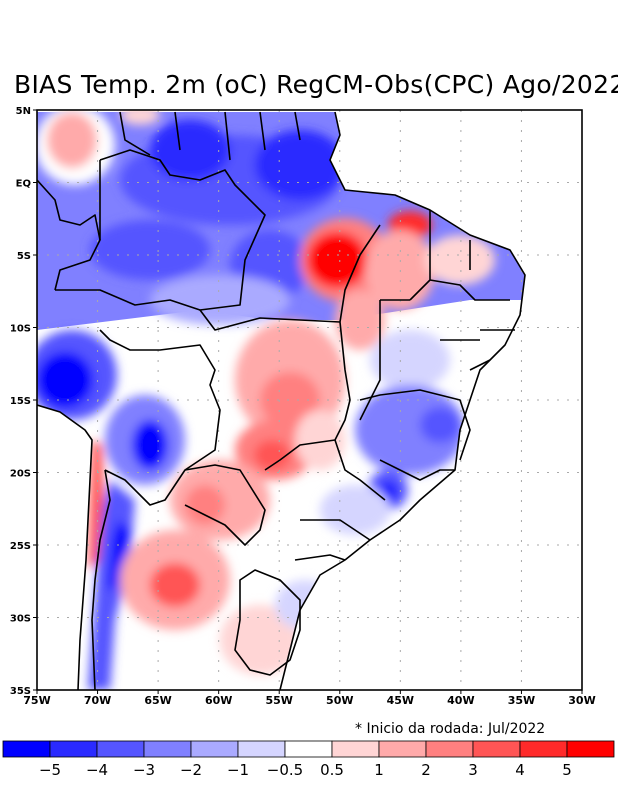 The height and width of the screenshot is (800, 618). What do you see at coordinates (150, 445) in the screenshot?
I see `anomaly-bolivia-core` at bounding box center [150, 445].